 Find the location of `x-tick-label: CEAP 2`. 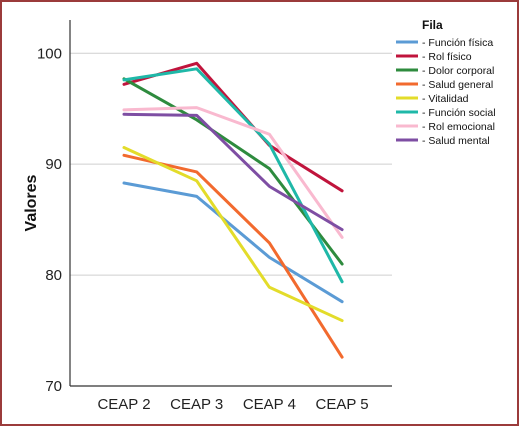

x-tick-label: CEAP 2 is located at coordinates (123, 404).